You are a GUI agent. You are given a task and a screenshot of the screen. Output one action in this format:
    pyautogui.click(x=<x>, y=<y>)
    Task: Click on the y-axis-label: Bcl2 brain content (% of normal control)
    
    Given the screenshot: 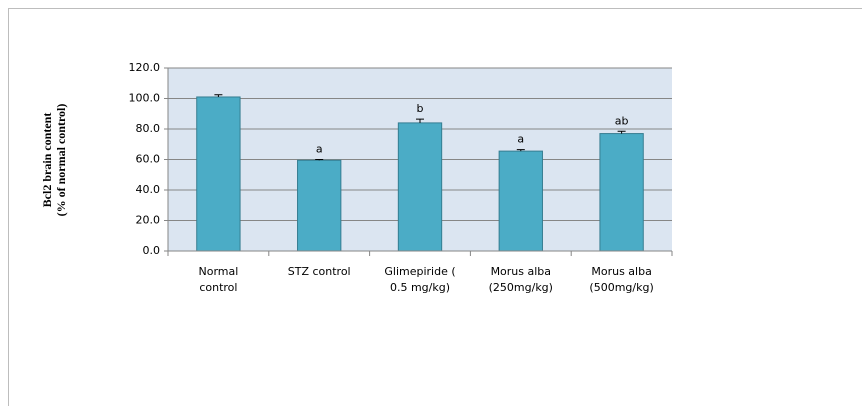 What is the action you would take?
    pyautogui.click(x=54, y=160)
    